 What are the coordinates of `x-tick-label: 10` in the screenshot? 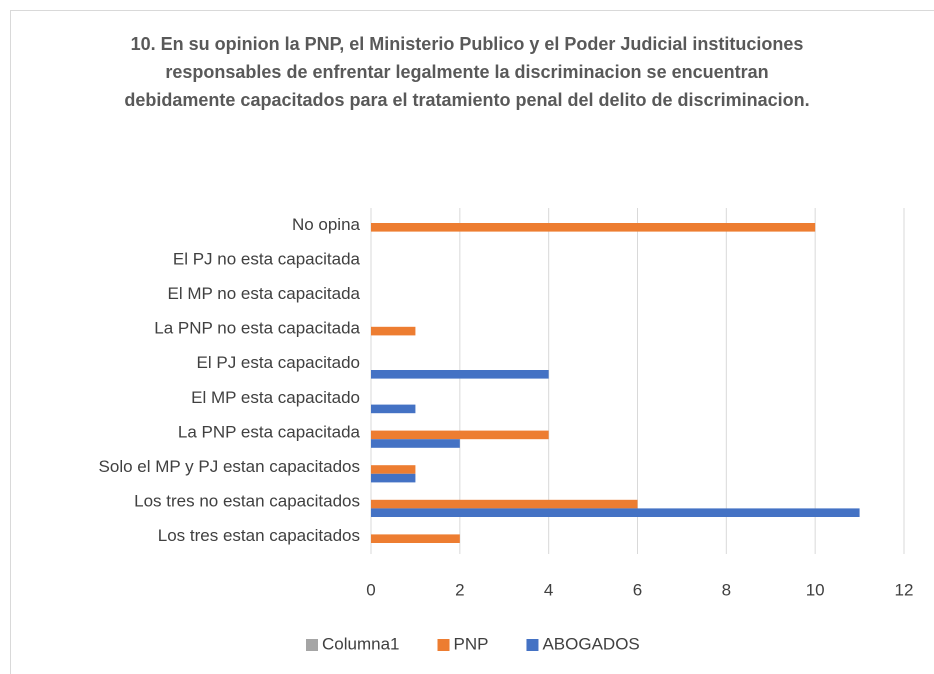 It's located at (815, 589).